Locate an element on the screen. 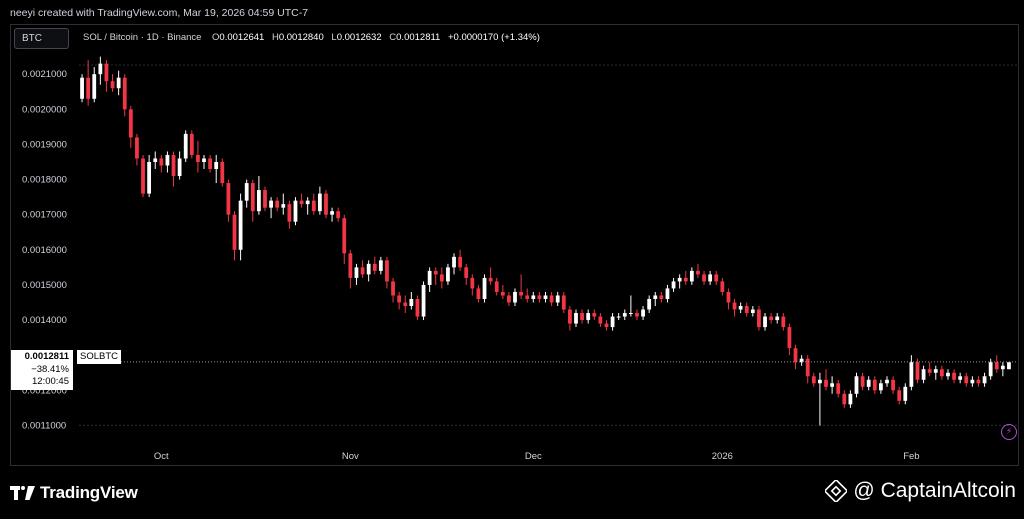  open-value: 0.0012641 is located at coordinates (242, 37).